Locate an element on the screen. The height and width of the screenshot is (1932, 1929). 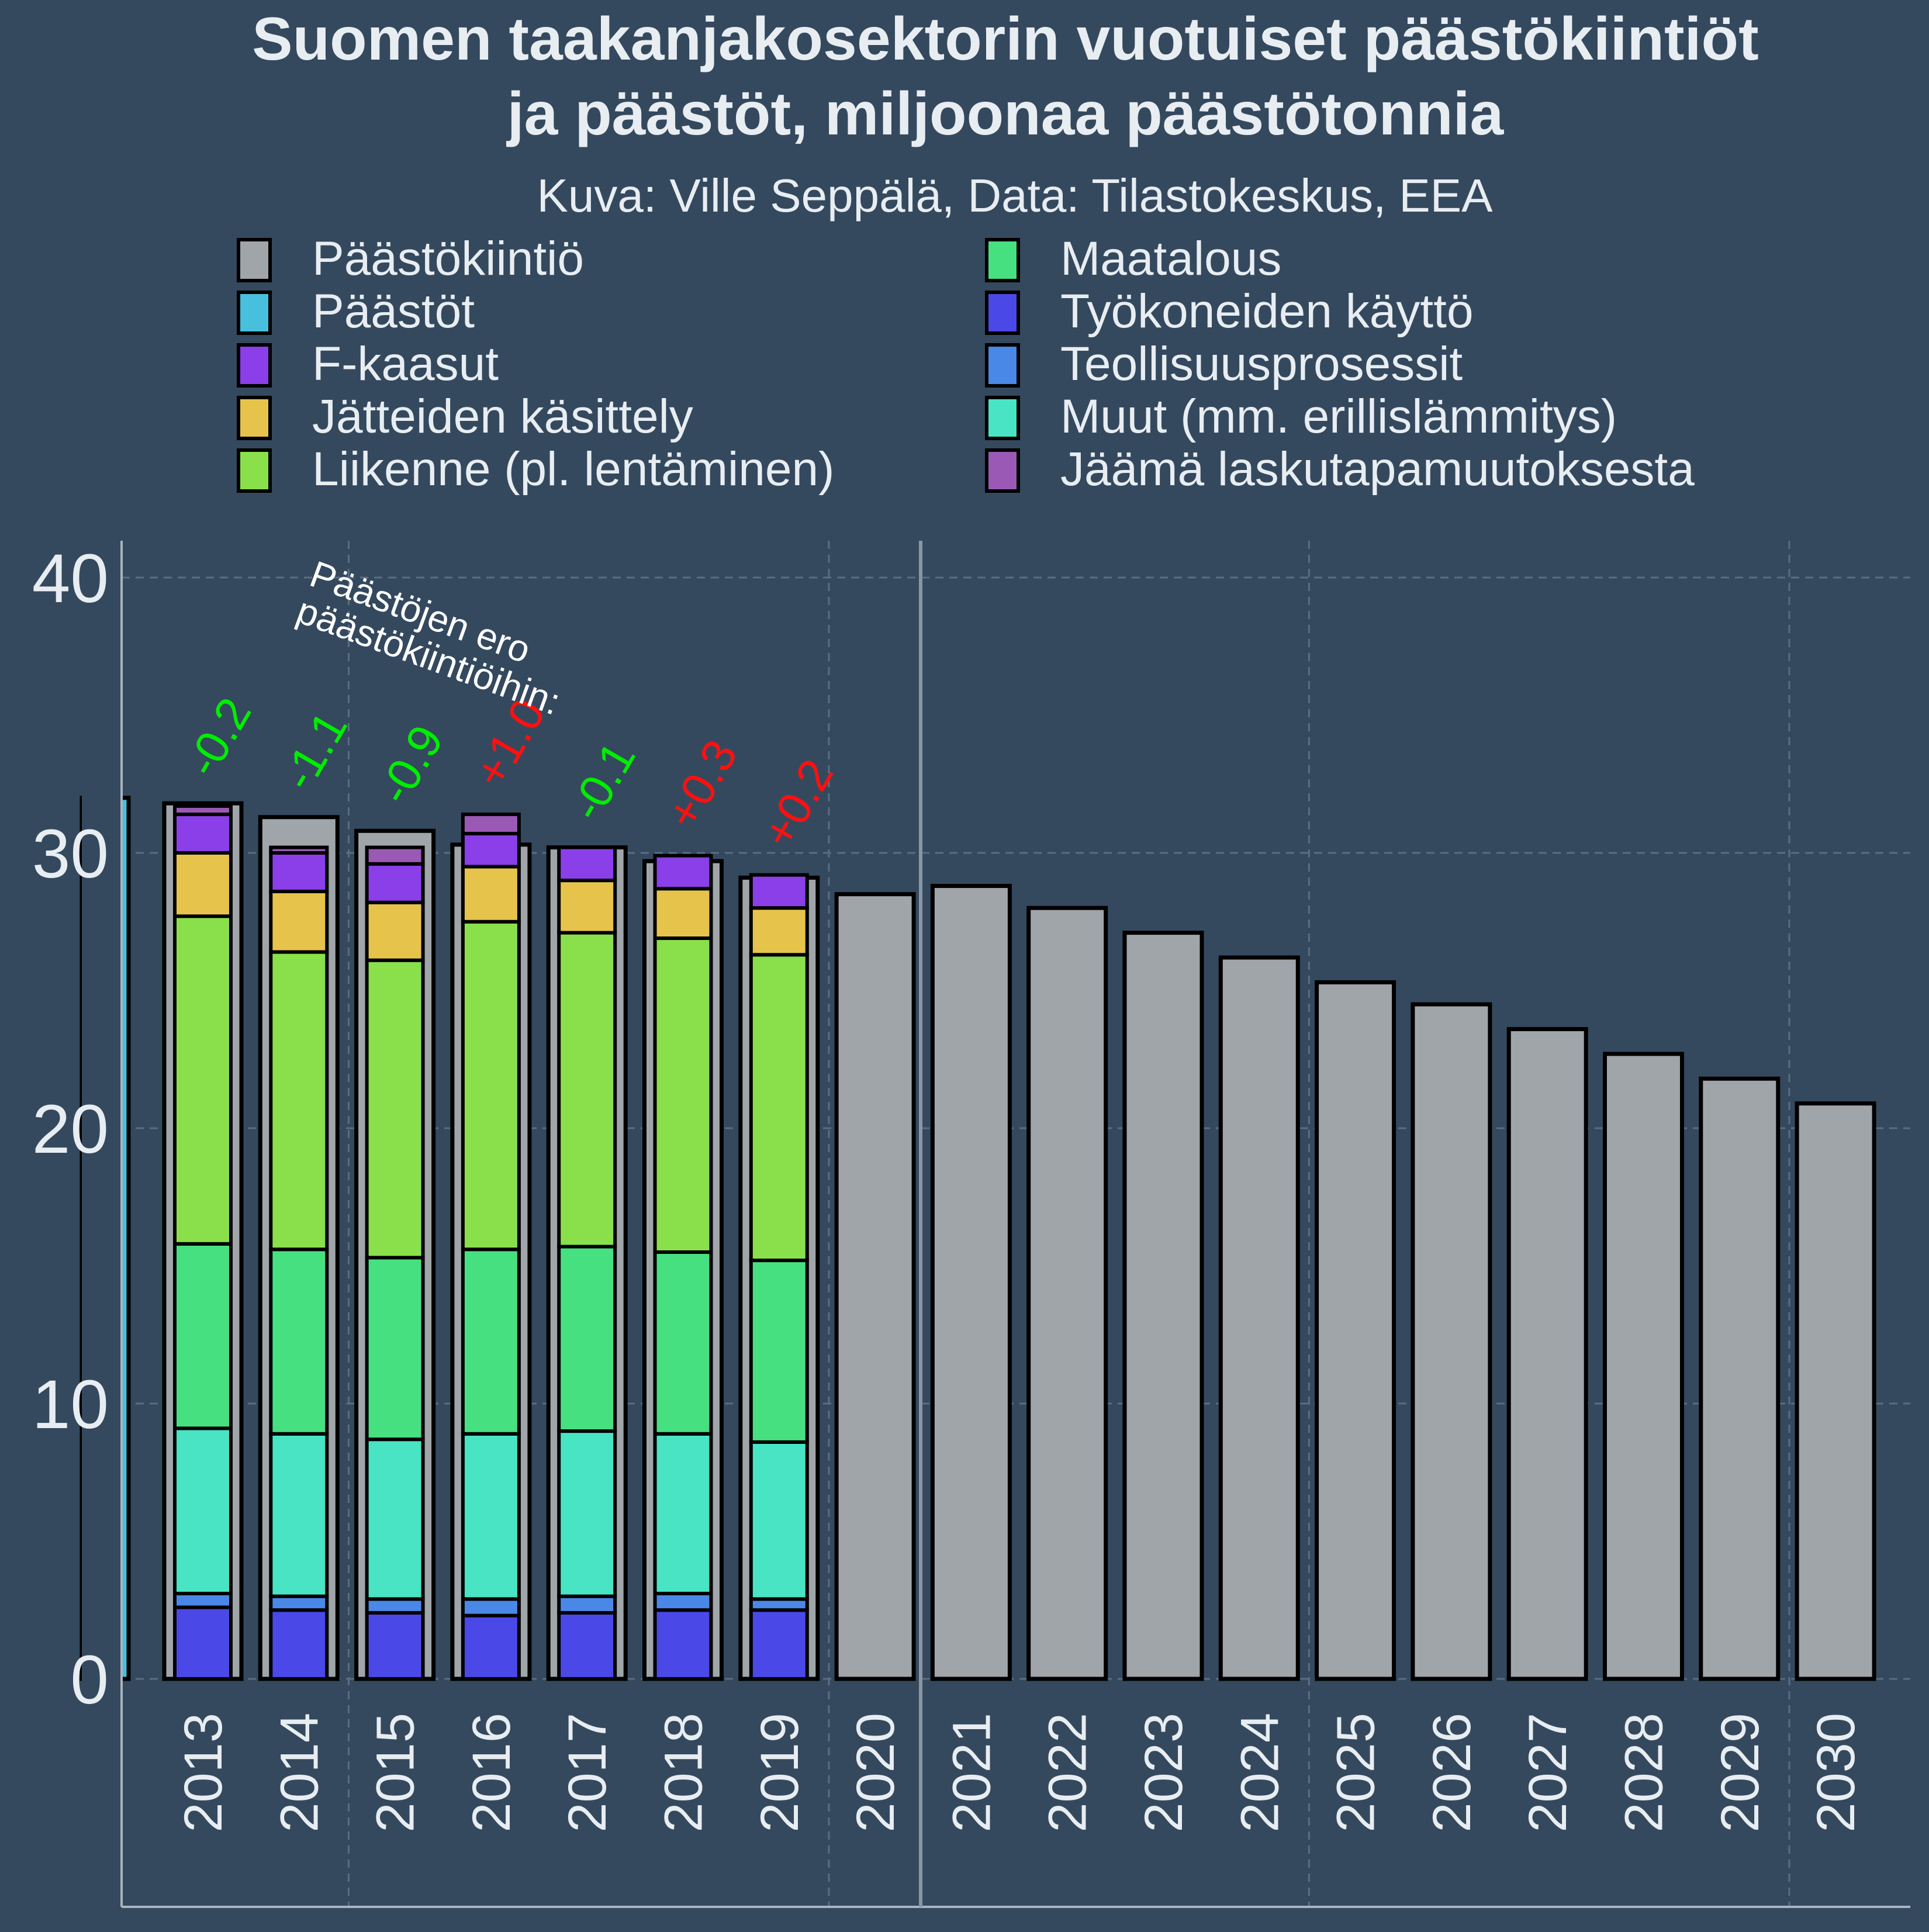
chart-title: ja päästöt, miljoonaa päästötonnia is located at coordinates (1005, 114).